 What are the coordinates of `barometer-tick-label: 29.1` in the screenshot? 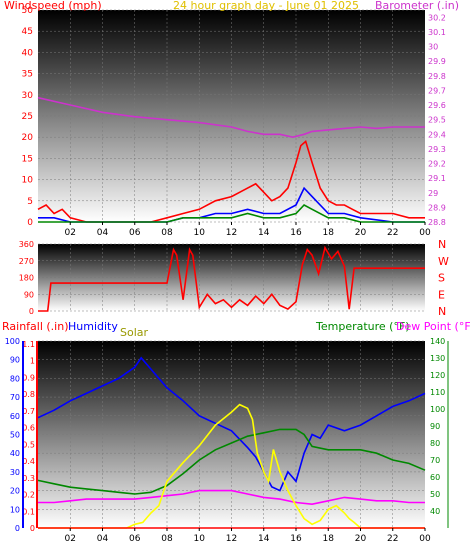 It's located at (437, 178).